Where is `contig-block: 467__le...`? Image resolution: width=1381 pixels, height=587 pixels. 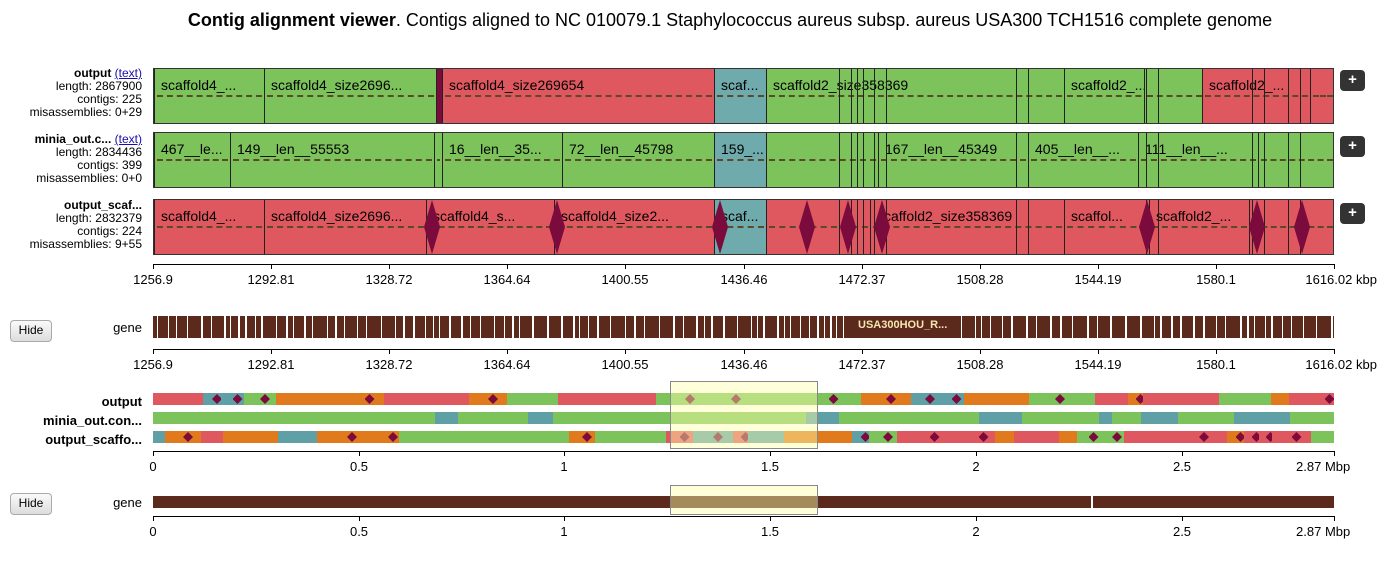 contig-block: 467__le... is located at coordinates (192, 160).